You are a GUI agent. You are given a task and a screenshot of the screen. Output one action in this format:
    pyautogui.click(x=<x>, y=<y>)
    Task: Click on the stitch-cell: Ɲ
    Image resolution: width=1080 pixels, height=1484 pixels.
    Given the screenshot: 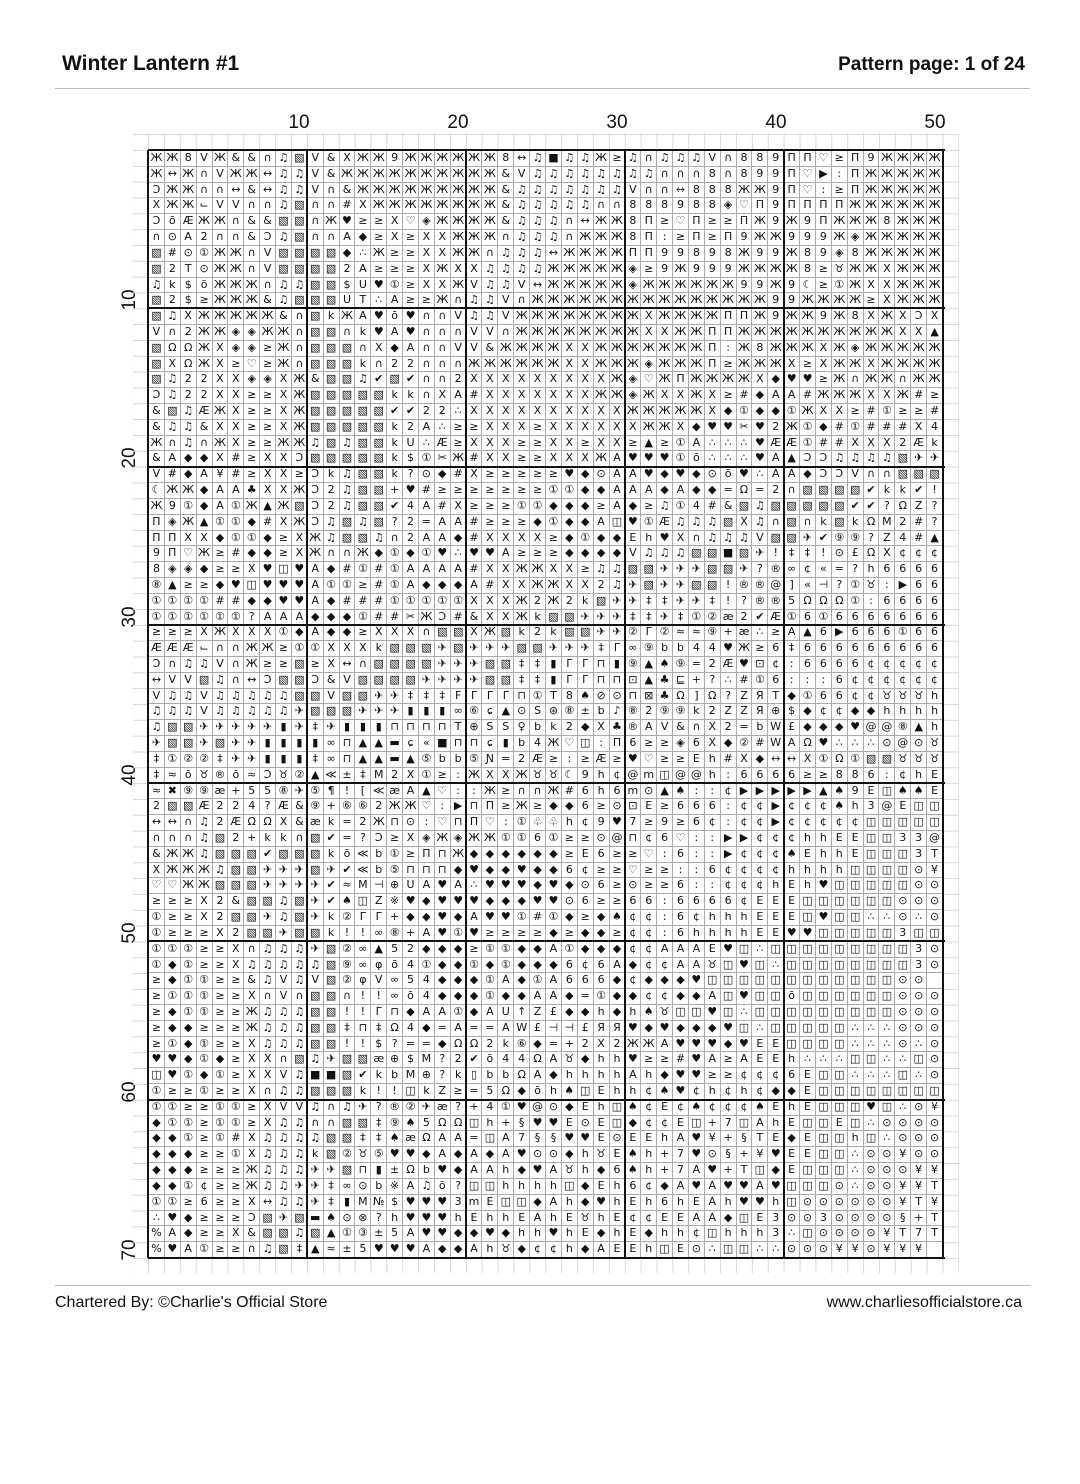 What is the action you would take?
    pyautogui.click(x=490, y=759)
    